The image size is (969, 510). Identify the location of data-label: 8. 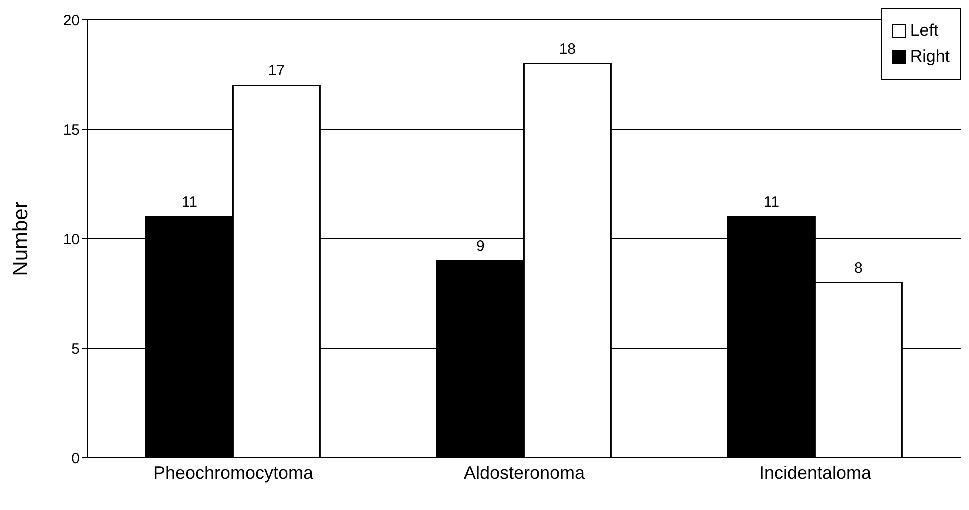
(858, 268).